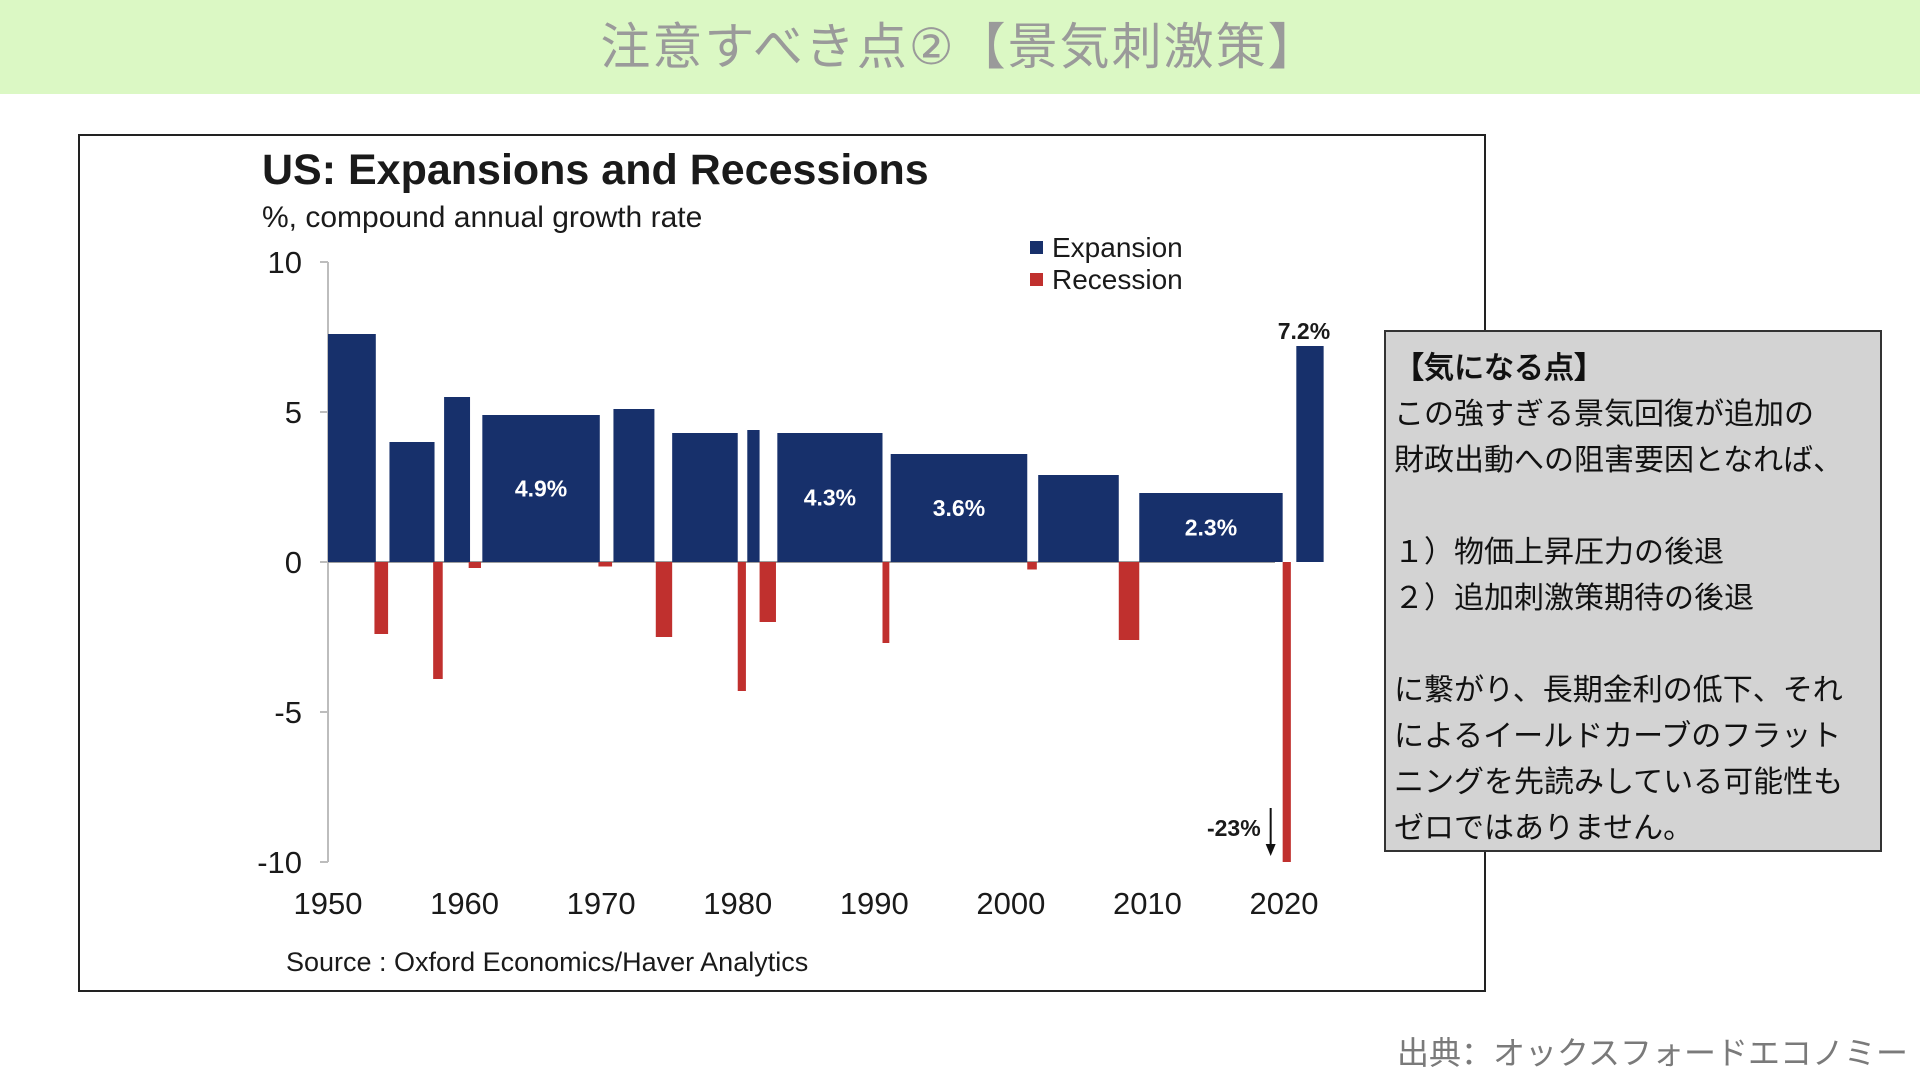 The height and width of the screenshot is (1080, 1920). What do you see at coordinates (328, 903) in the screenshot?
I see `x-tick-label: 1950` at bounding box center [328, 903].